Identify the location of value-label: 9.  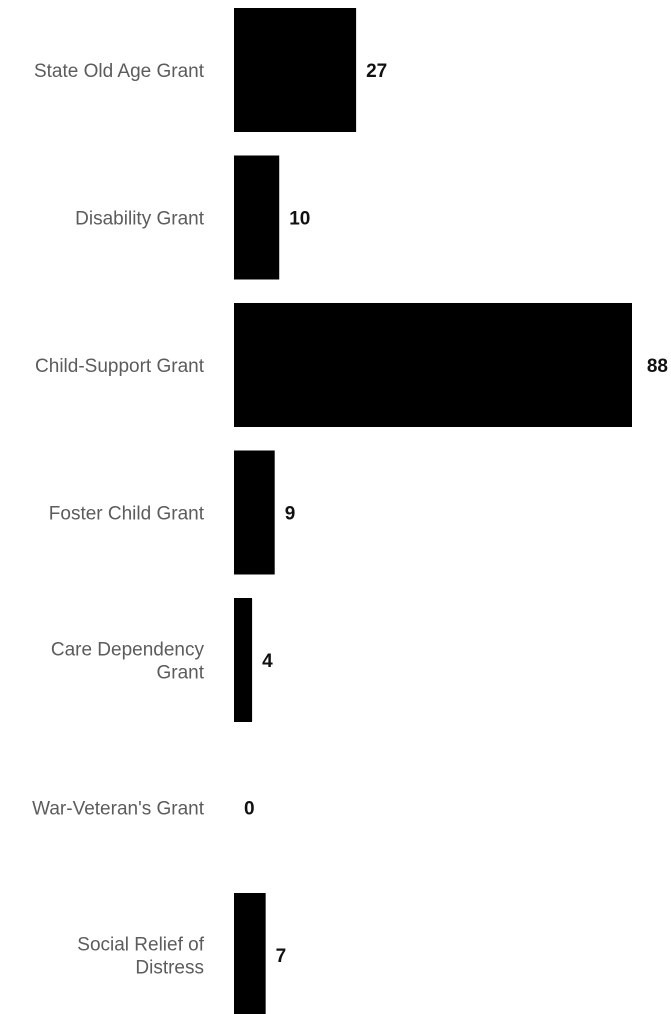
(290, 514).